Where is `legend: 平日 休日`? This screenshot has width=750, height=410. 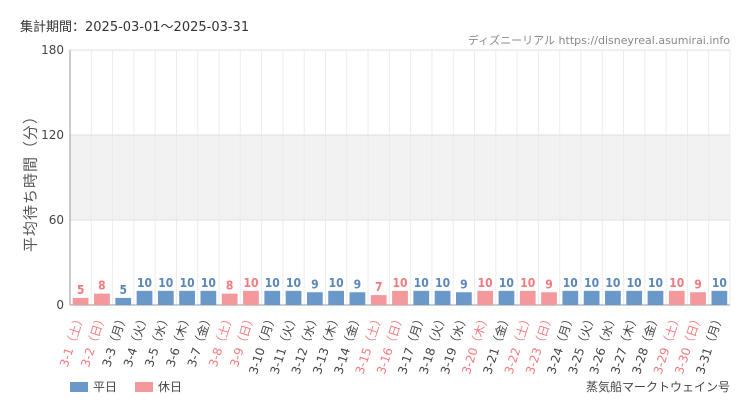
legend: 平日 休日 is located at coordinates (135, 386).